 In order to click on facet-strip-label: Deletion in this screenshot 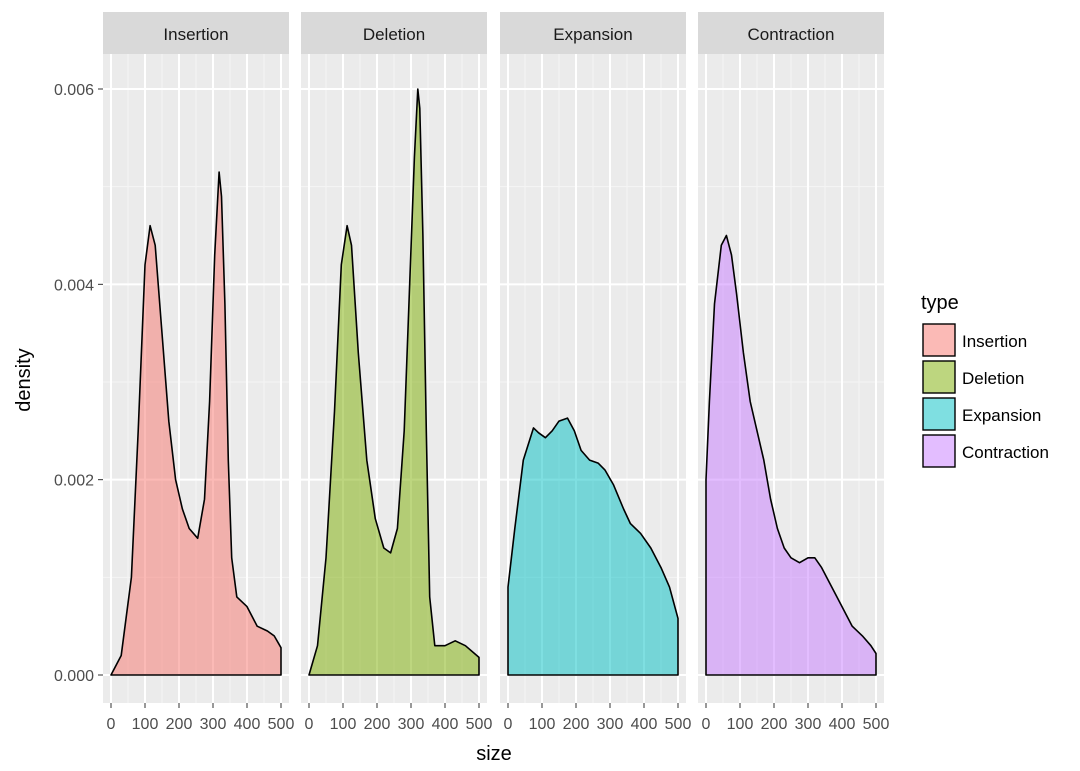, I will do `click(394, 34)`.